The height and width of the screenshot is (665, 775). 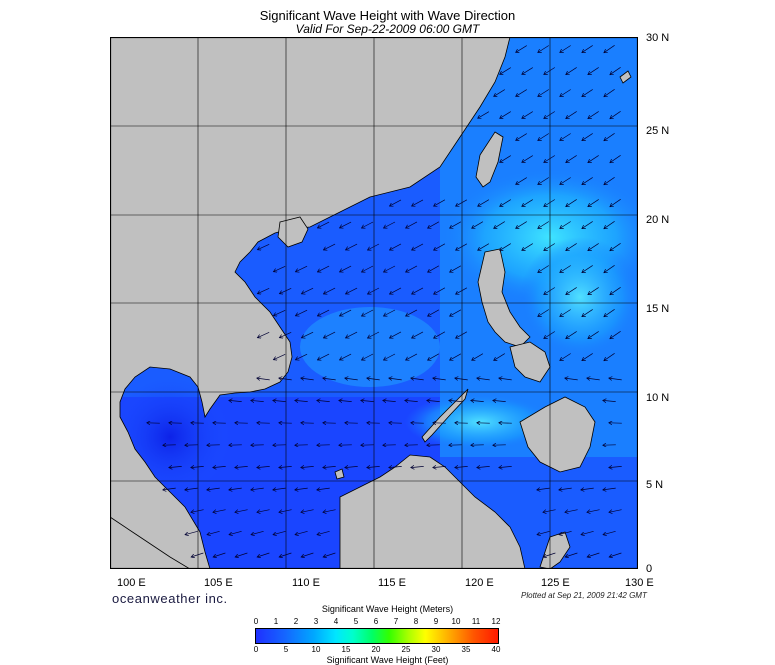 What do you see at coordinates (658, 38) in the screenshot?
I see `lat-label-30n: 30 N` at bounding box center [658, 38].